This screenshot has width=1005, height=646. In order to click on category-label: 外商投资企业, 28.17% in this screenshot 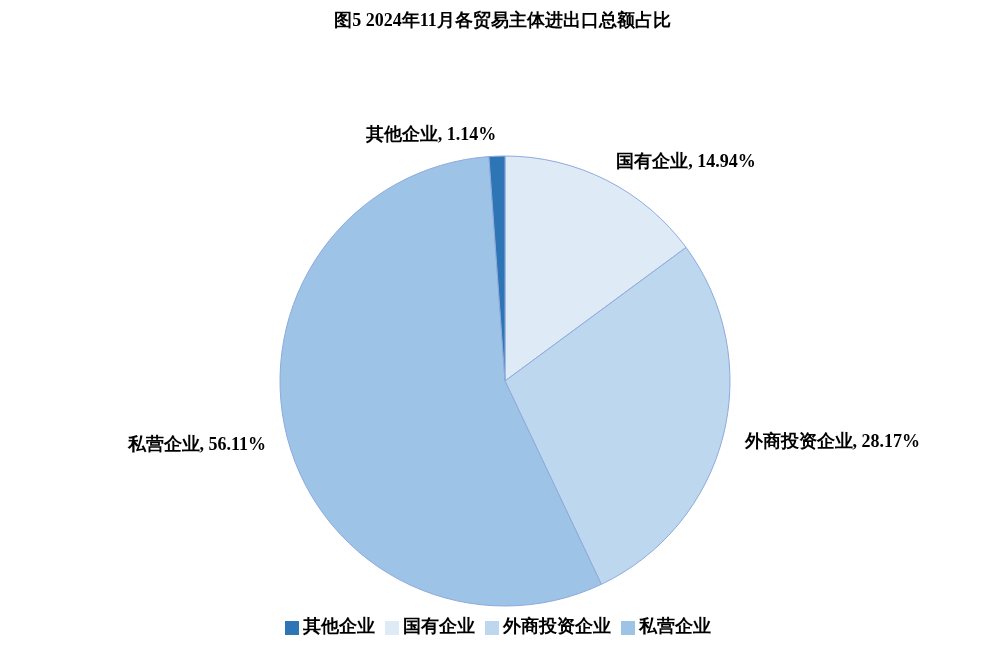, I will do `click(832, 441)`.